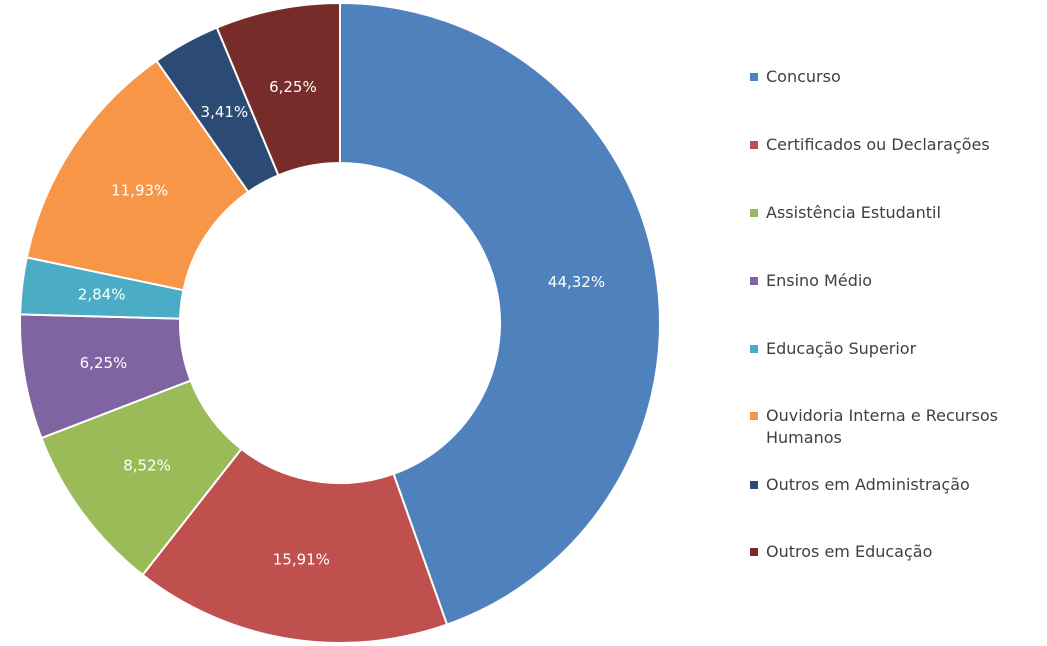 The width and height of the screenshot is (1047, 646). I want to click on legend-item: Outros em Educação, so click(895, 552).